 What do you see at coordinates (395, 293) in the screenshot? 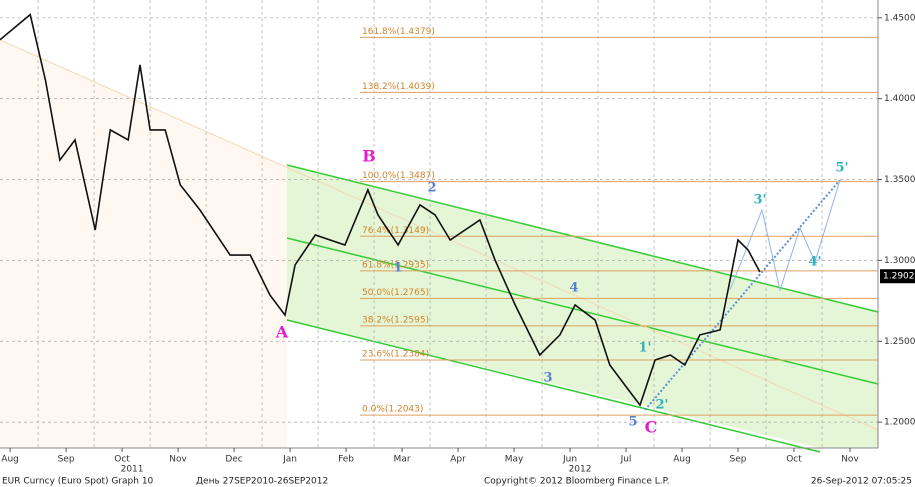
I see `fib-label: 50.0%(1.2765)` at bounding box center [395, 293].